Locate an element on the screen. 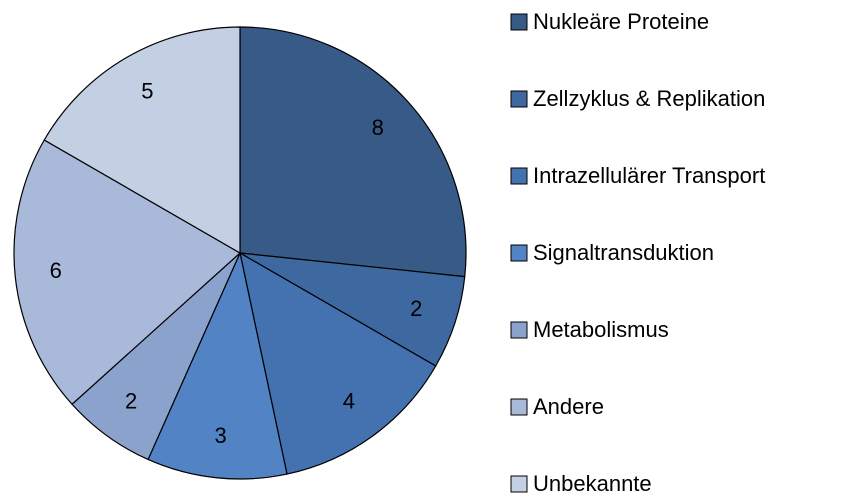 Image resolution: width=853 pixels, height=499 pixels. legend-label: Zellzyklus & Replikation is located at coordinates (649, 98).